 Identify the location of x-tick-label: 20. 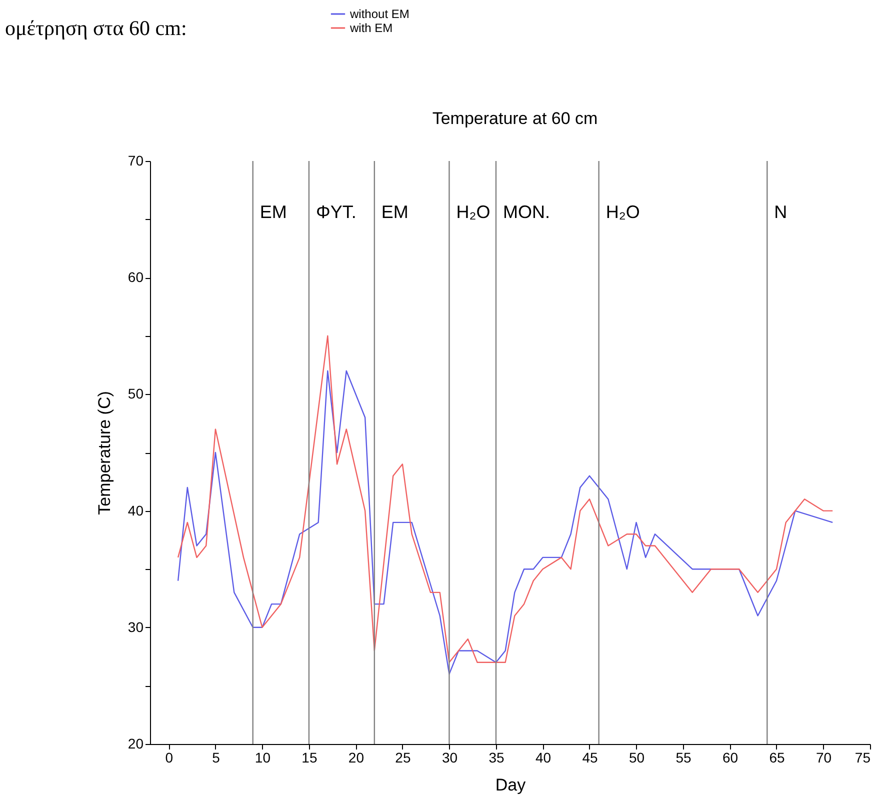
(356, 758).